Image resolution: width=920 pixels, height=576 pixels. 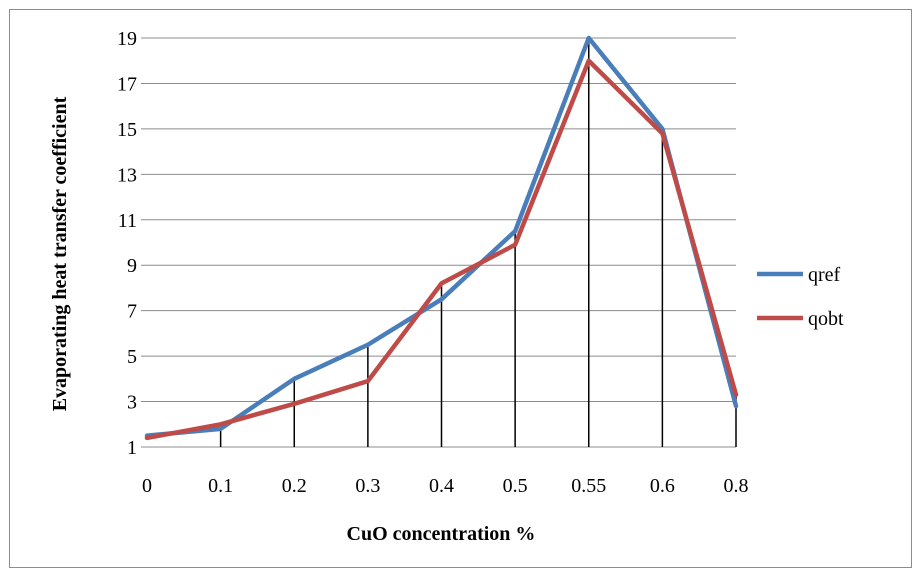 I want to click on legend-label-qobt: qobt, so click(x=826, y=319).